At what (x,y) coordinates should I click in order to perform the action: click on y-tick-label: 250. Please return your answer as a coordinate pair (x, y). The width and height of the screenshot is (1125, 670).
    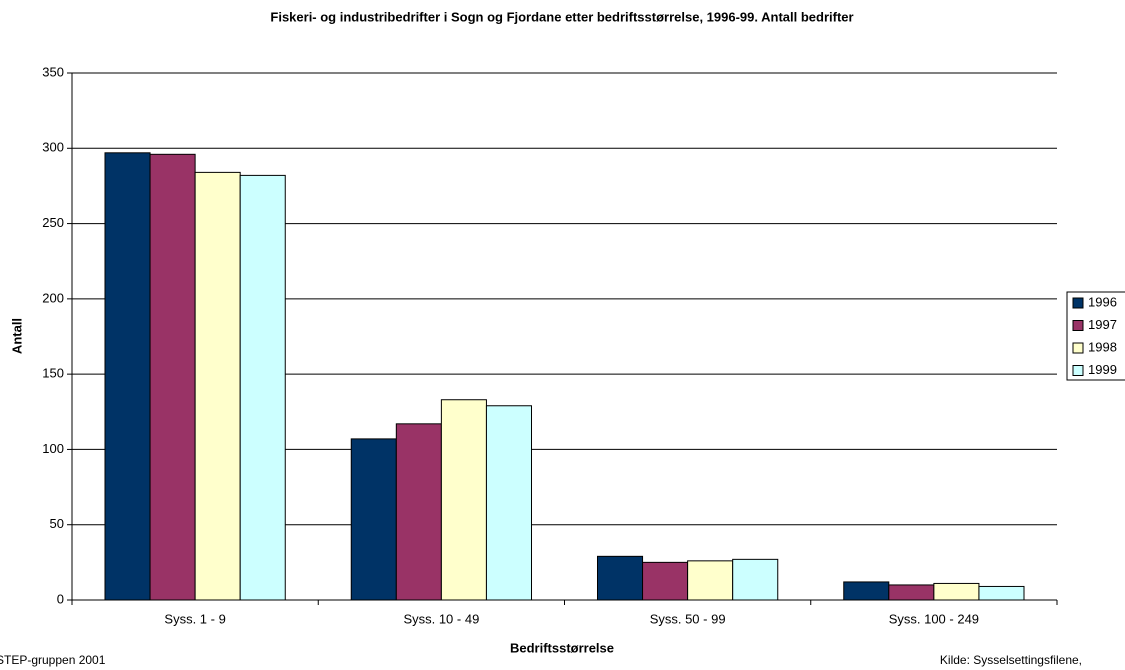
    Looking at the image, I should click on (53, 222).